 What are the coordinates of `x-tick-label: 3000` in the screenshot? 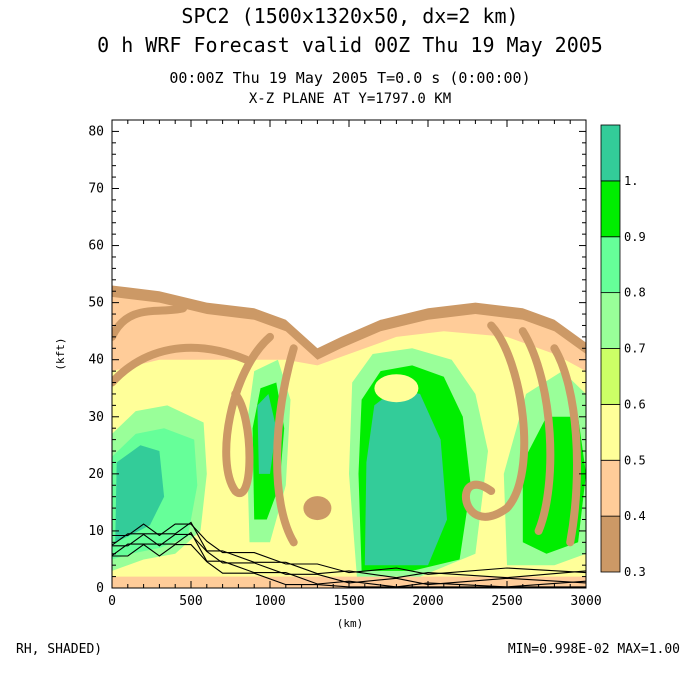 It's located at (585, 601).